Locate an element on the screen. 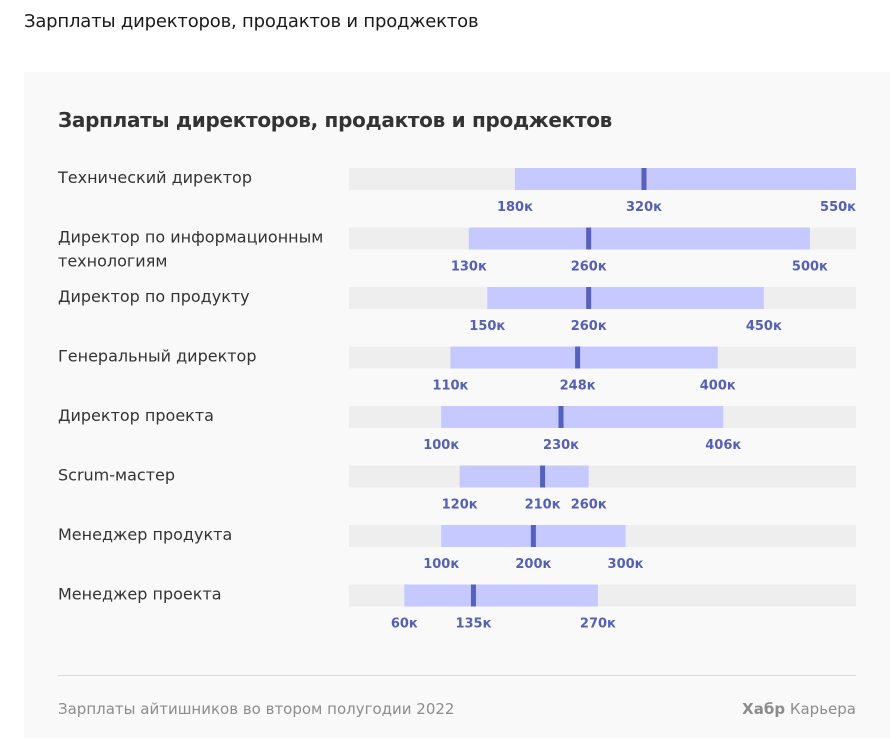 This screenshot has width=890, height=738. median-label: 210к is located at coordinates (543, 505).